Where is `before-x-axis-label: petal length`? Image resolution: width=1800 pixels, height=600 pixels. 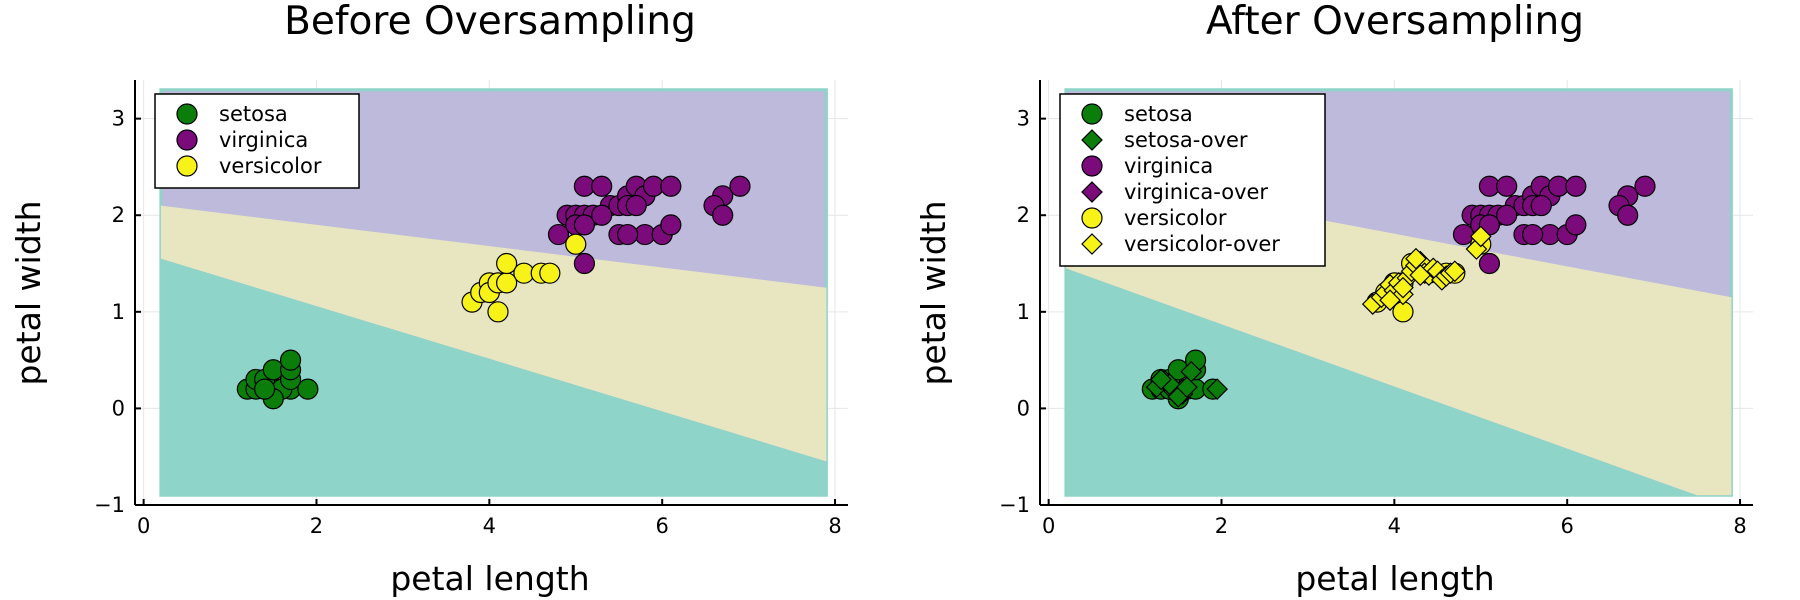
before-x-axis-label: petal length is located at coordinates (489, 578).